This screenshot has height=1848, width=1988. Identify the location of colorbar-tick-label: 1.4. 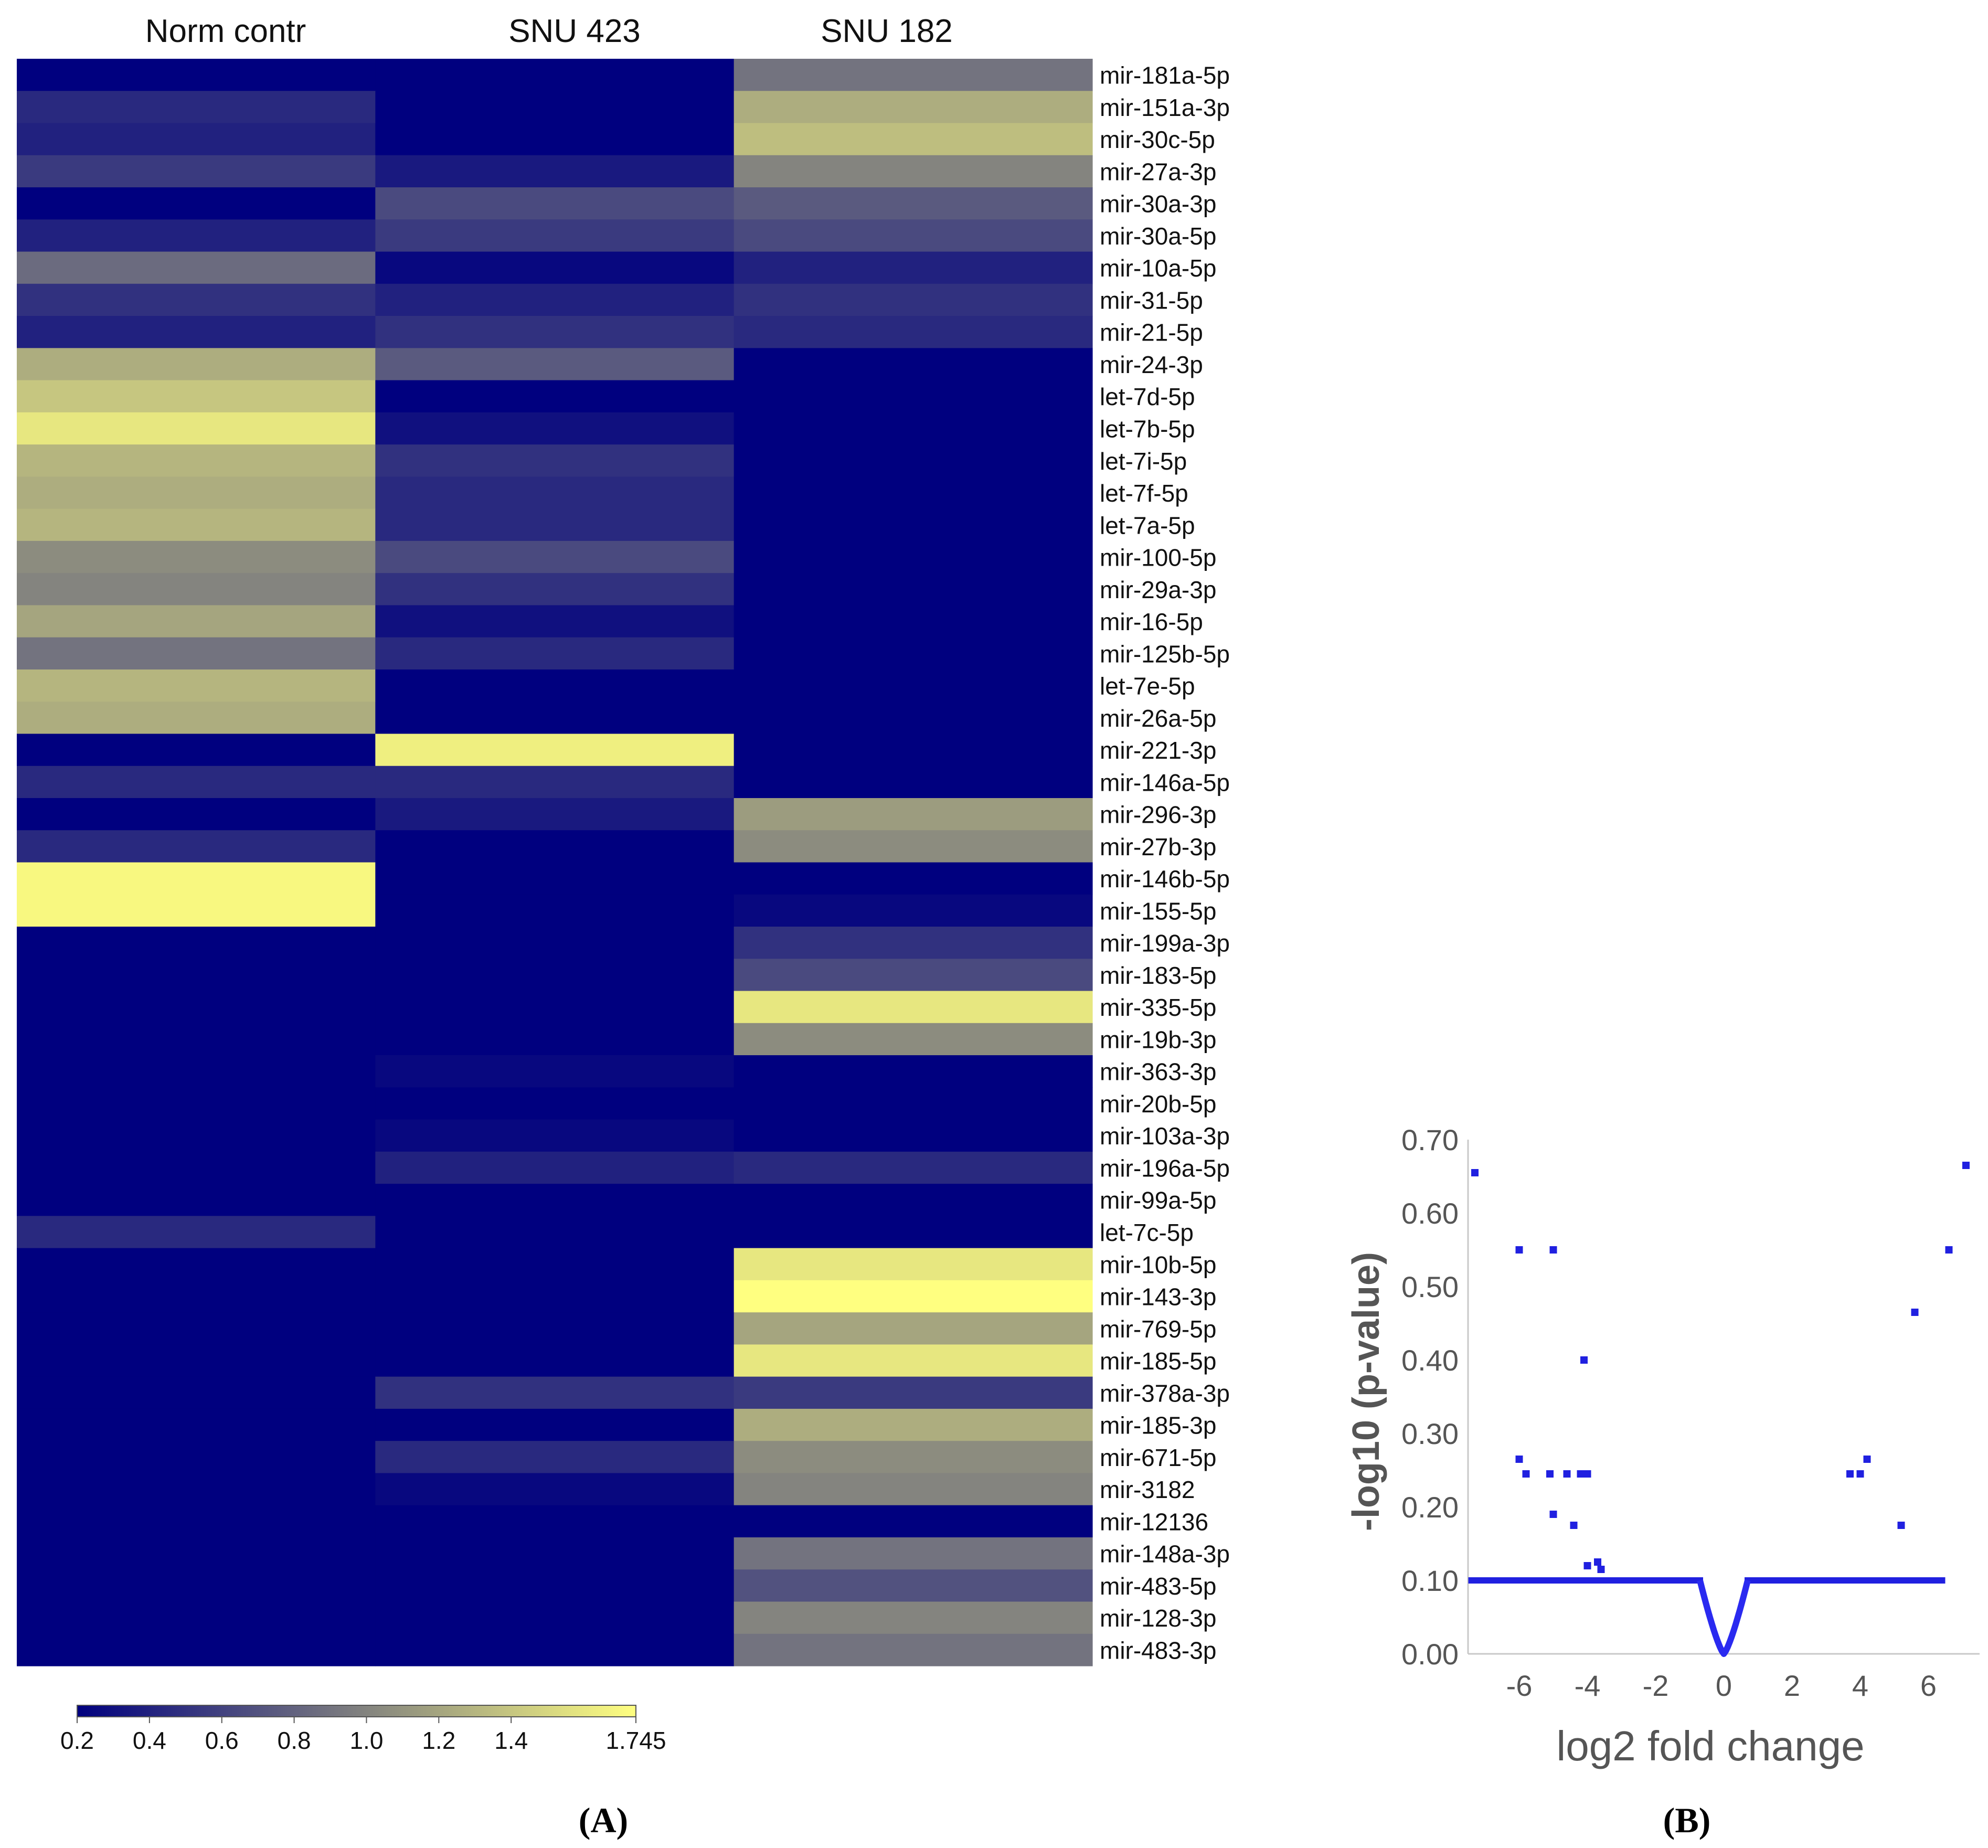
(511, 1740).